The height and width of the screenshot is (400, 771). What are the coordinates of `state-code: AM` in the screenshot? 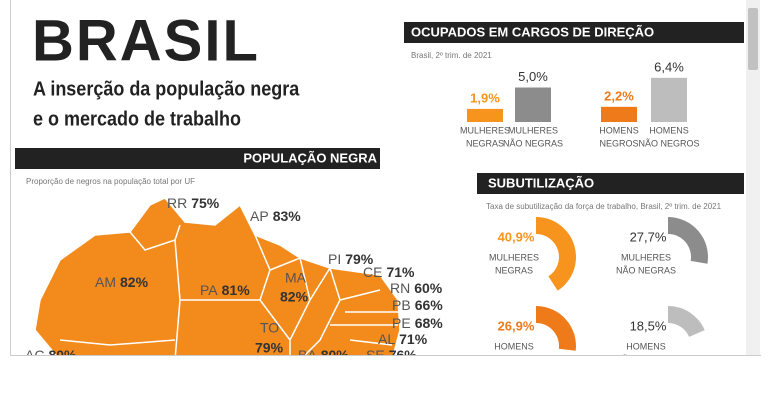 It's located at (105, 282).